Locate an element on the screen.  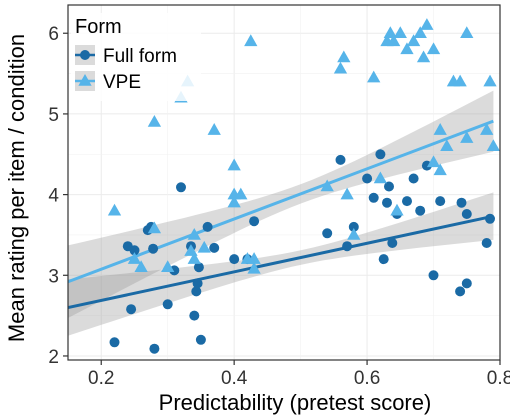
y-tick-label: 6 is located at coordinates (53, 34).